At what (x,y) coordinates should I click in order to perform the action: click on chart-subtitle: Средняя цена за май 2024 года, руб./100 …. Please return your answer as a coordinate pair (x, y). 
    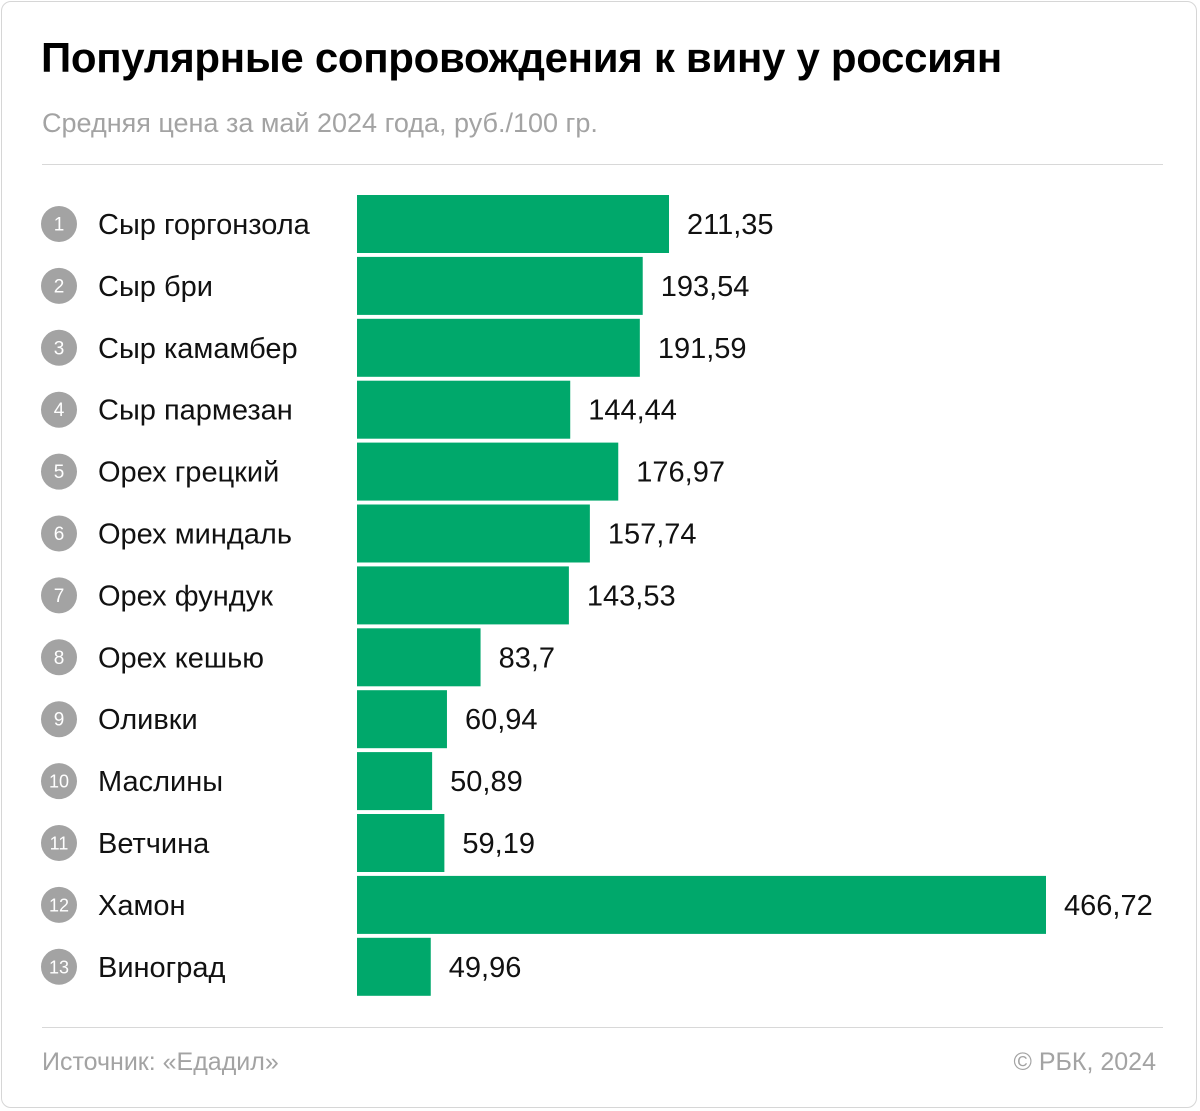
    Looking at the image, I should click on (320, 123).